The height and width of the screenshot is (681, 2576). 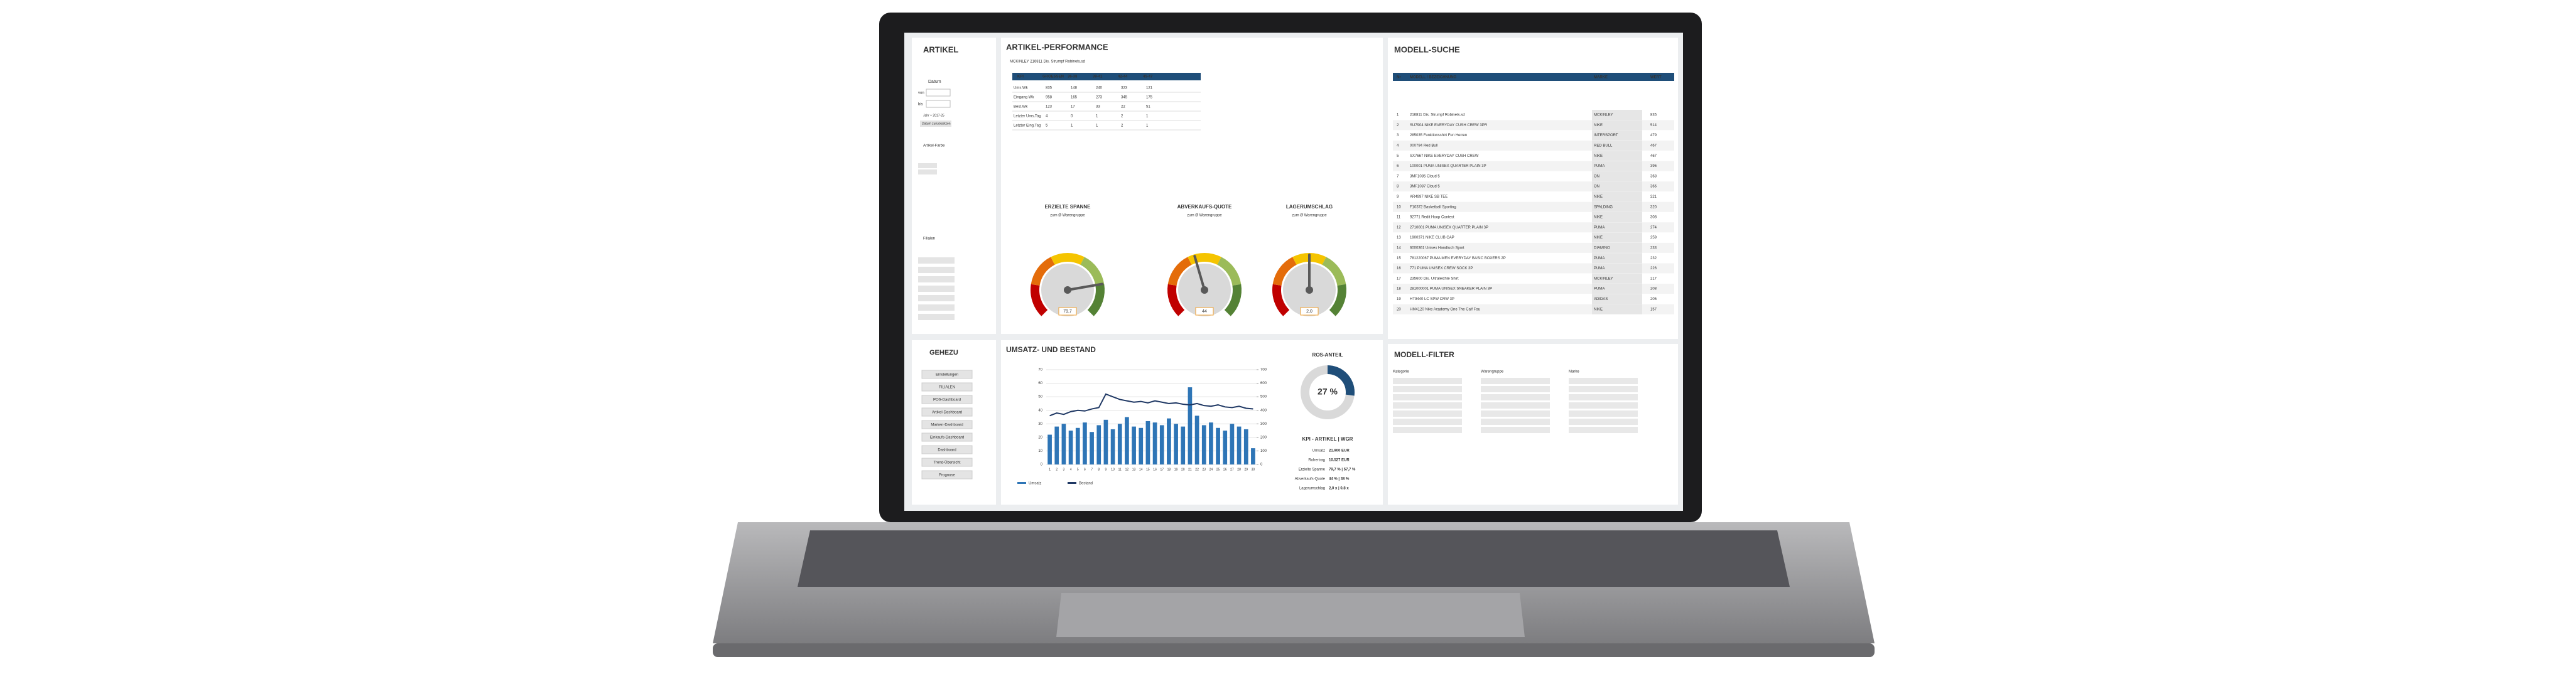 I want to click on cell: 240, so click(x=1100, y=88).